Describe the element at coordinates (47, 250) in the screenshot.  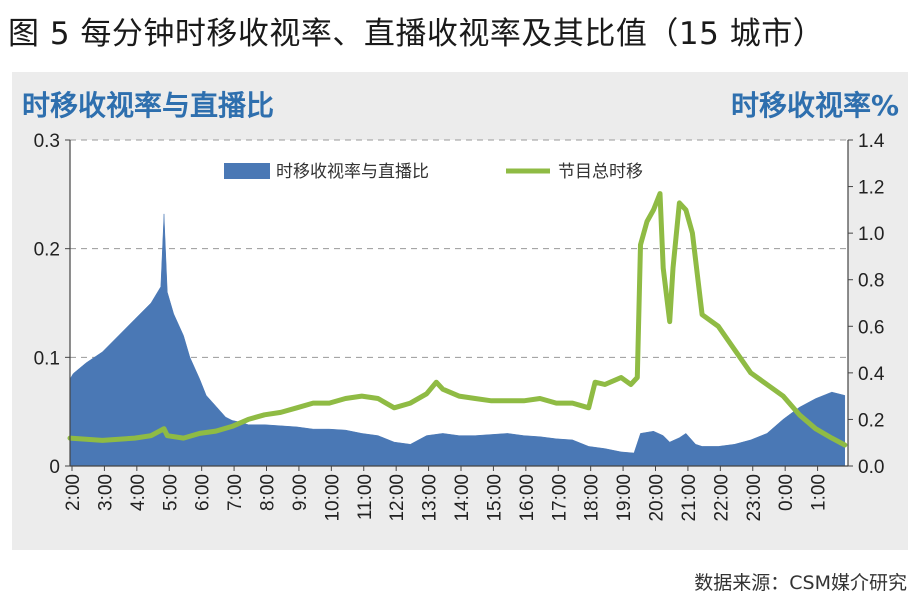
I see `left-tick-label: 0.2` at that location.